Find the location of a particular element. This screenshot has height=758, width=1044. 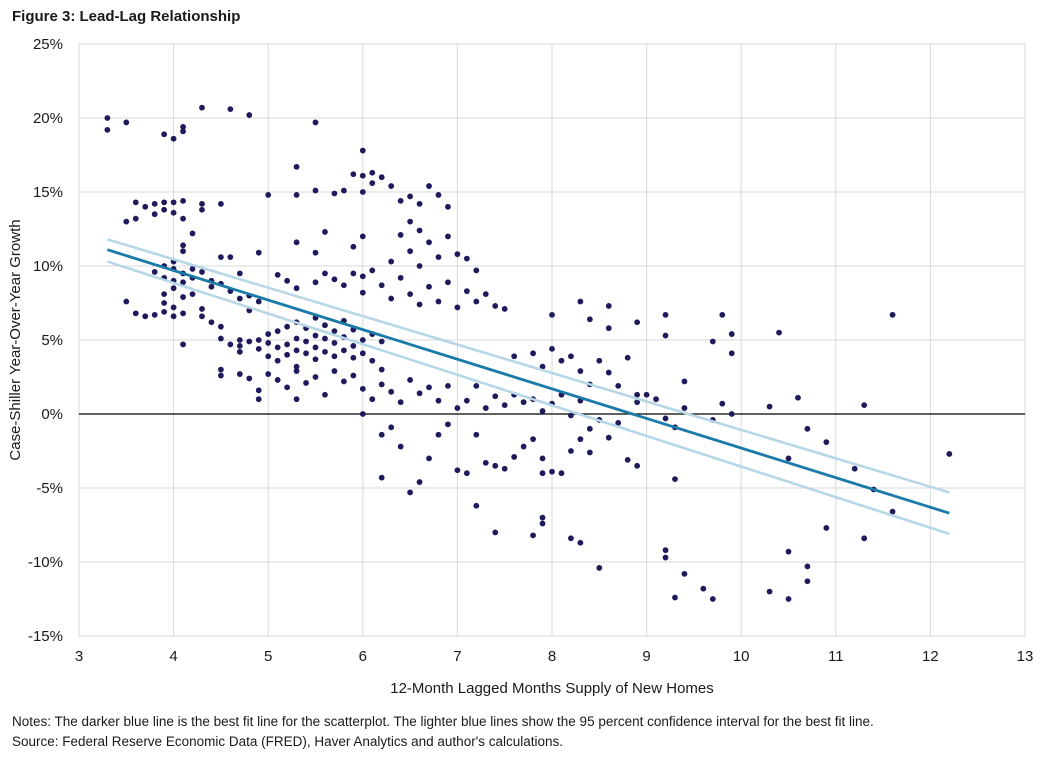

y-tick-label: -15% is located at coordinates (45, 636).